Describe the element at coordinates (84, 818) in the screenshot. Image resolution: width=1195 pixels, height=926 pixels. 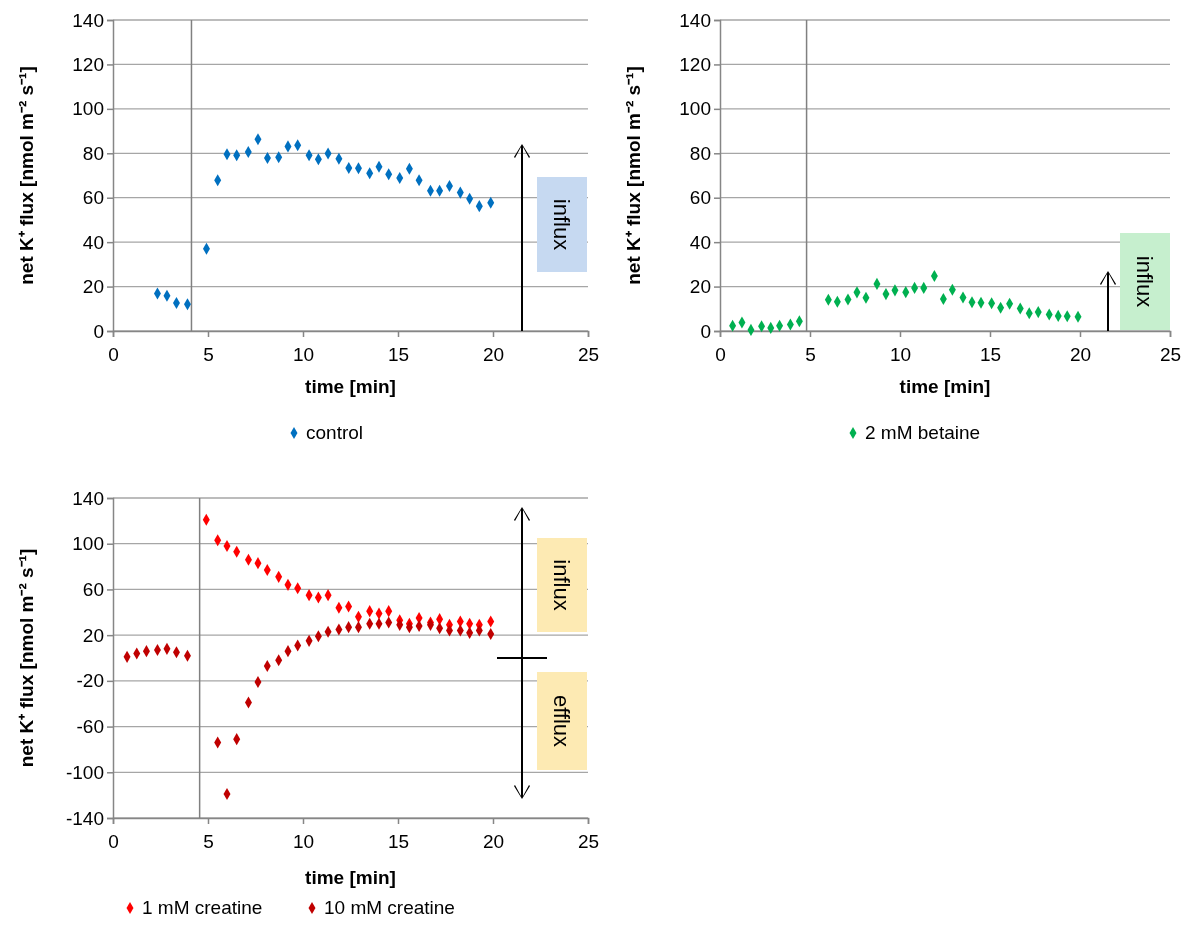
I see `y-tick-label: -140` at that location.